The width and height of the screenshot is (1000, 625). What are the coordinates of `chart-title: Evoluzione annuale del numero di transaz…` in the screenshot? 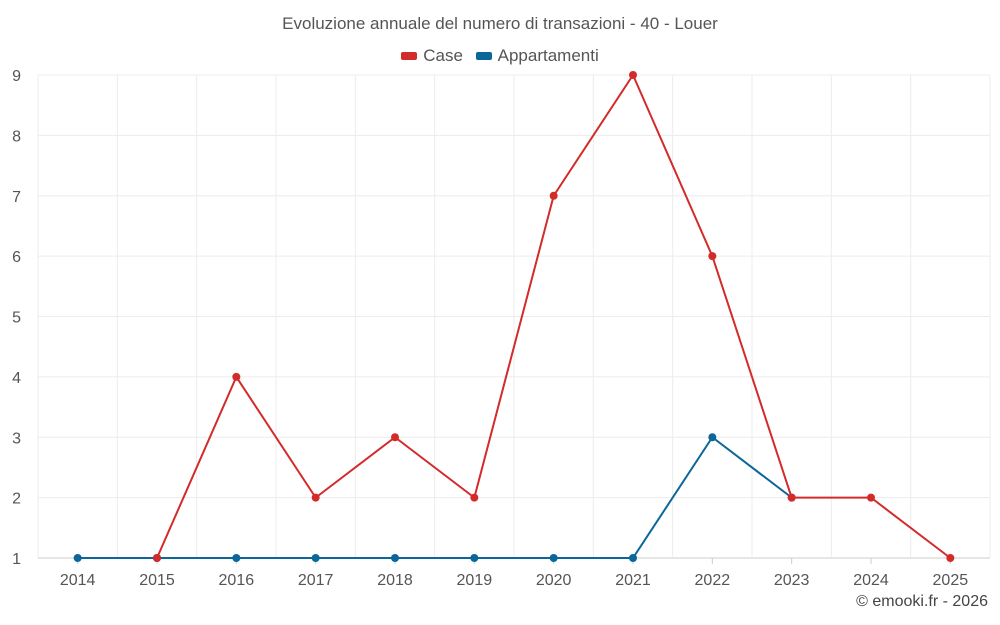 It's located at (500, 23).